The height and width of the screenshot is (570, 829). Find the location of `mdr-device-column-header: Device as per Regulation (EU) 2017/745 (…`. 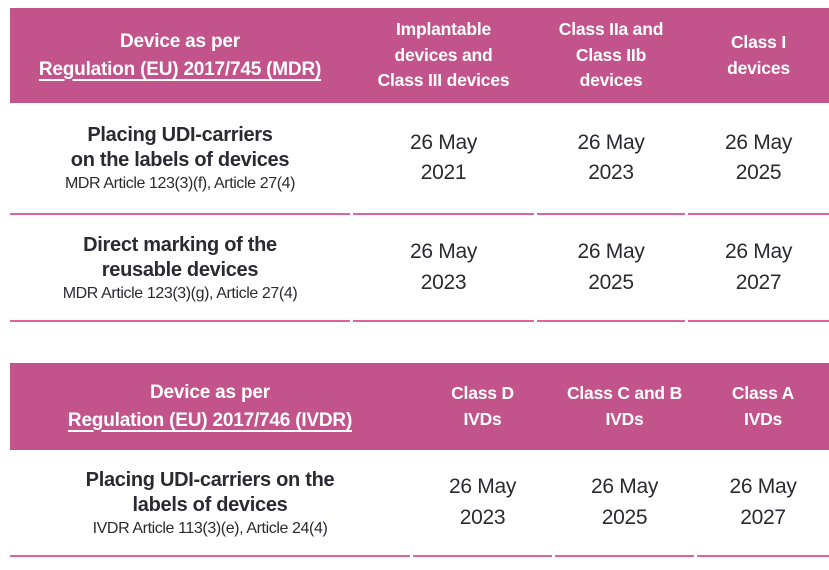

mdr-device-column-header: Device as per Regulation (EU) 2017/745 (… is located at coordinates (180, 55).